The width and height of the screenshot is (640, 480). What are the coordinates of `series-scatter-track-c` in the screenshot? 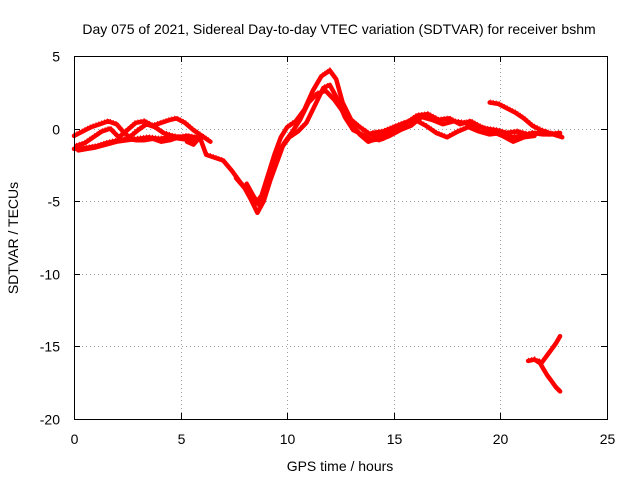 It's located at (139, 130).